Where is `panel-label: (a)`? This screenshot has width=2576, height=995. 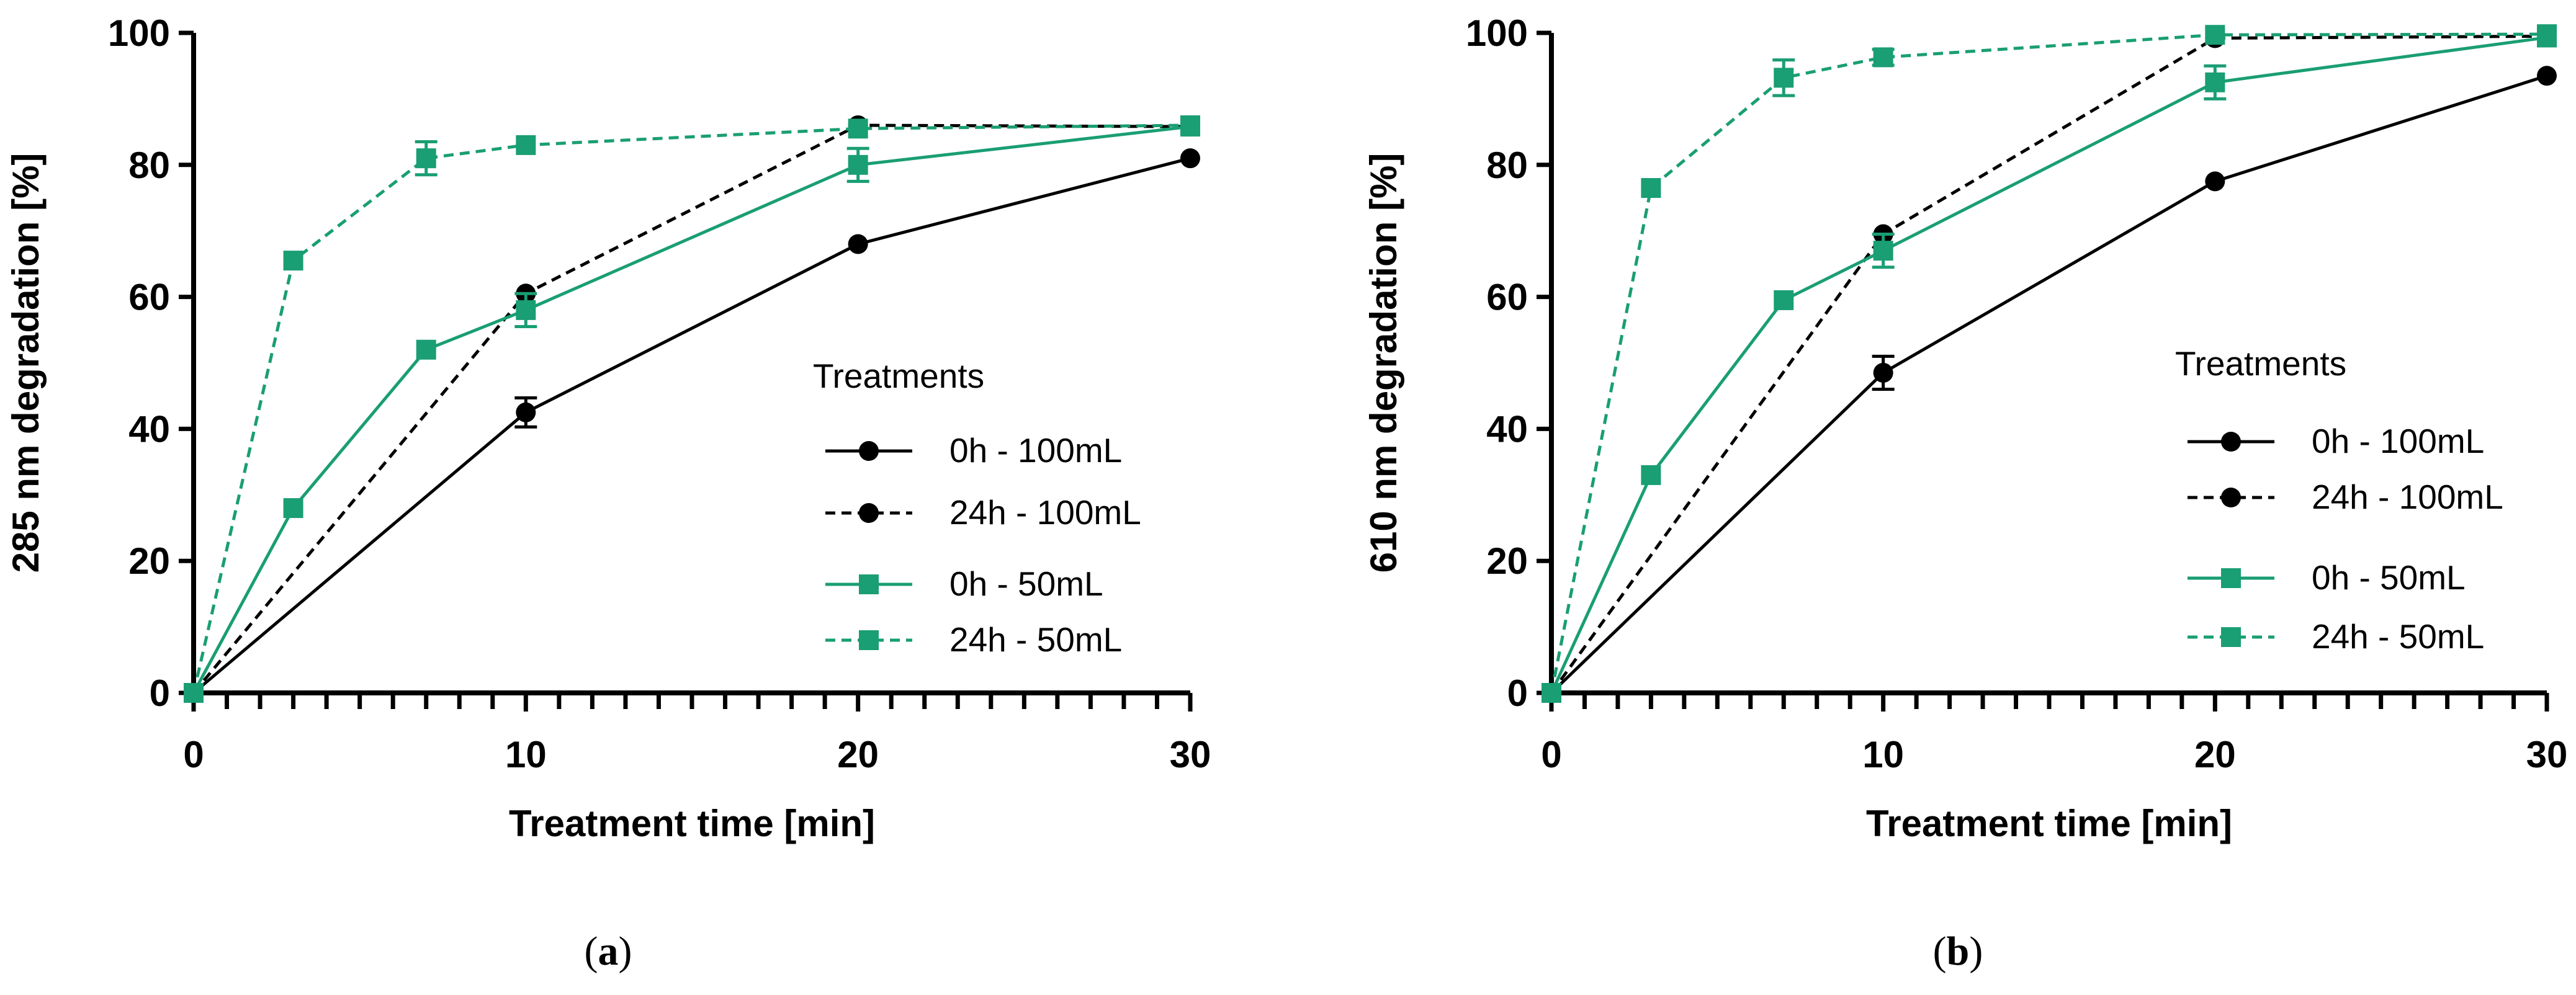 panel-label: (a) is located at coordinates (608, 951).